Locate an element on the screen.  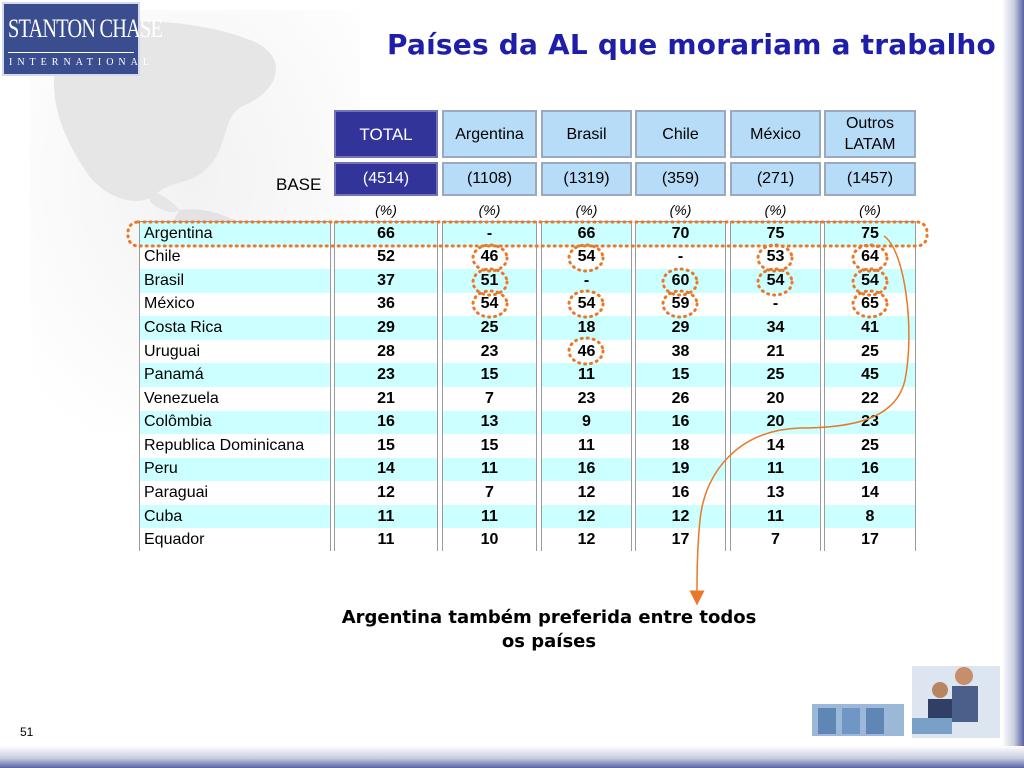
table-cell: 28 is located at coordinates (386, 351).